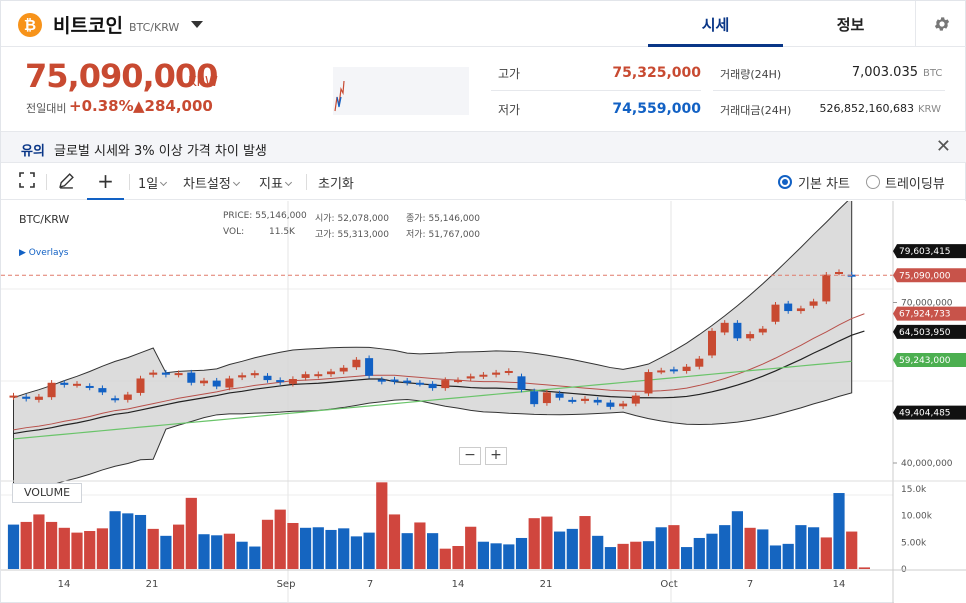  Describe the element at coordinates (458, 584) in the screenshot. I see `x-tick-label: 14` at that location.